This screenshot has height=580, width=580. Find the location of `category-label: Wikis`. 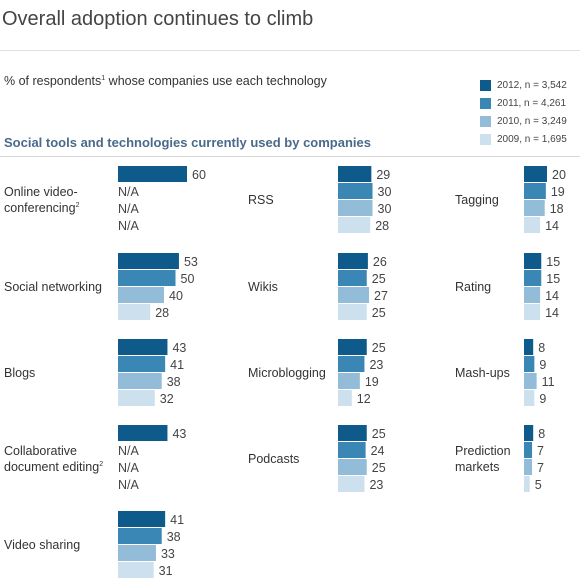

category-label: Wikis is located at coordinates (263, 287).